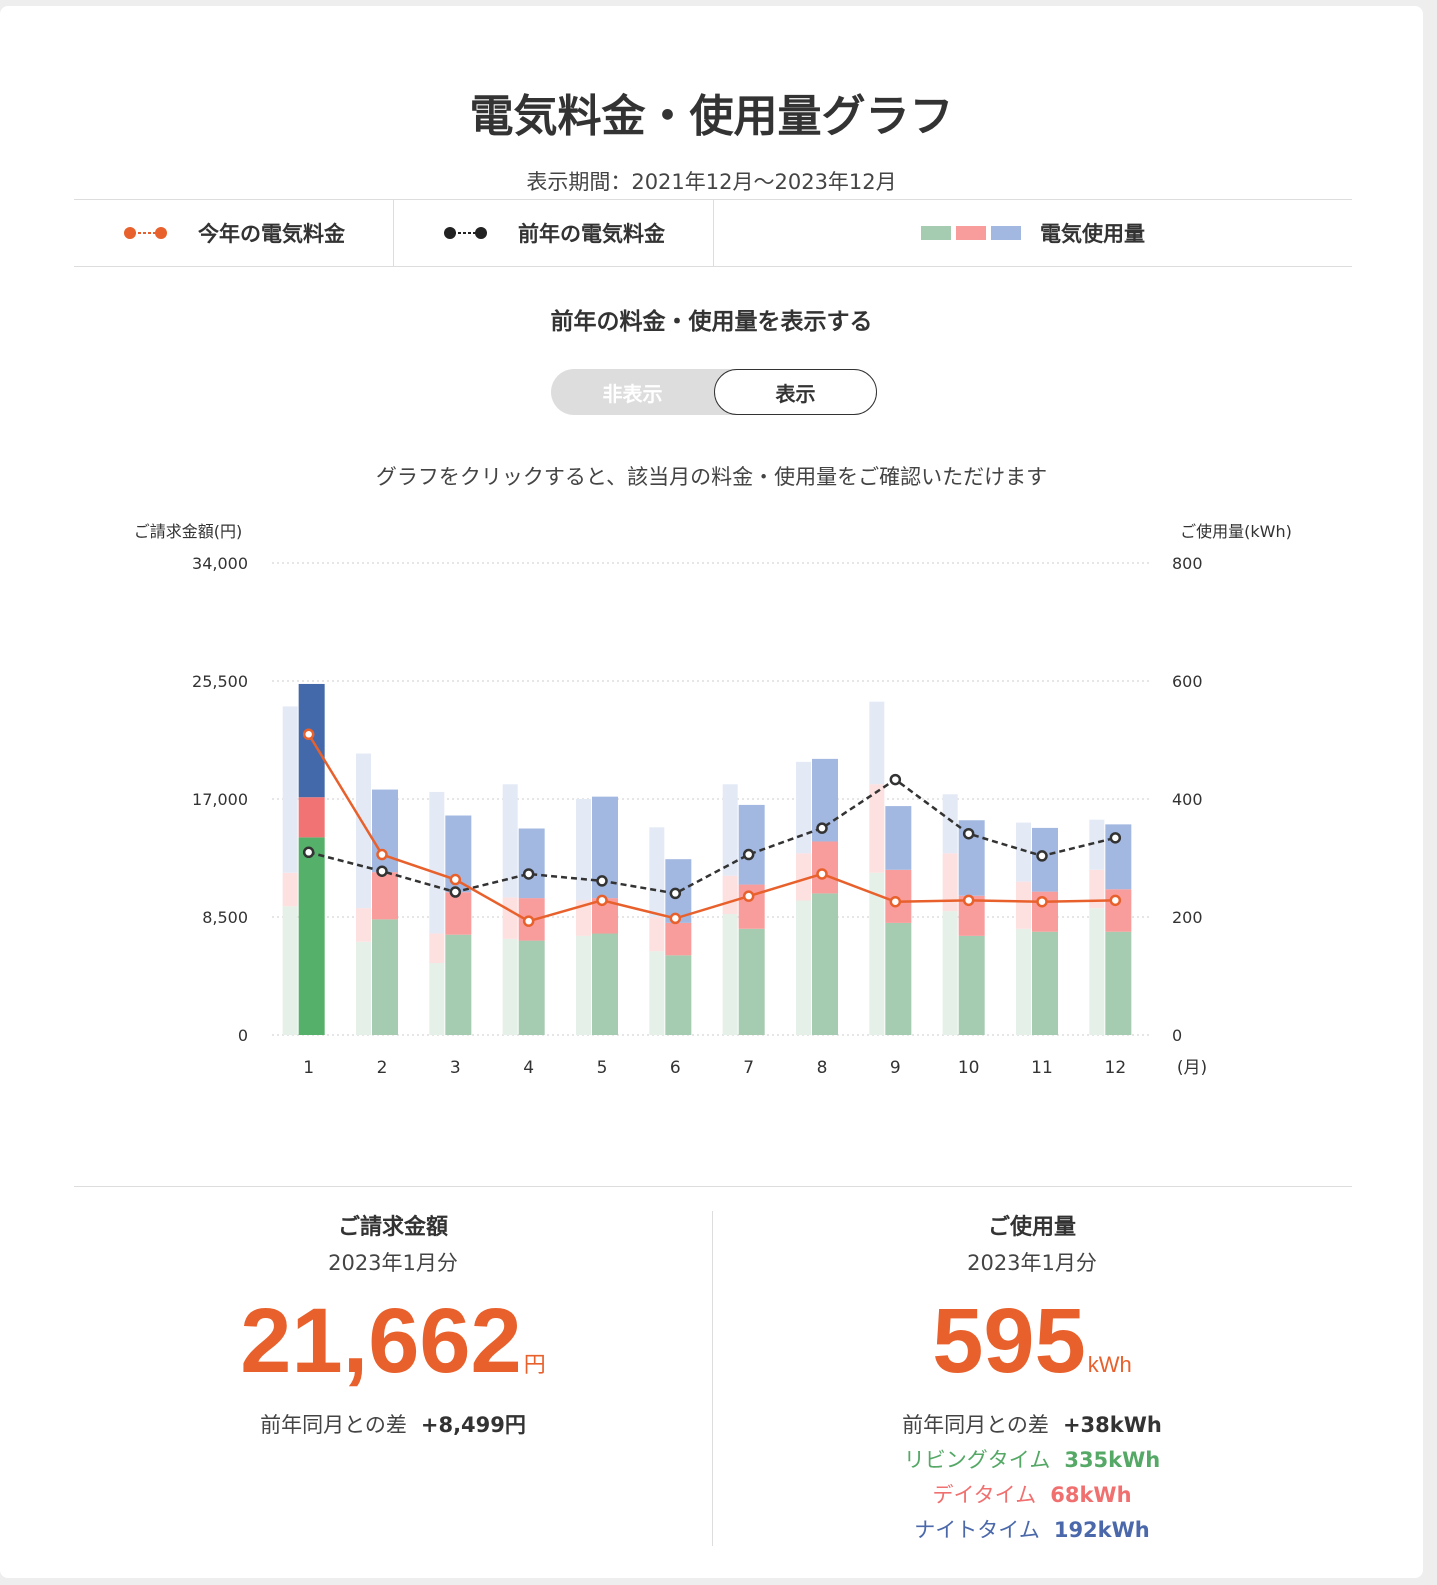 The height and width of the screenshot is (1585, 1437). I want to click on x-tick-label: 5, so click(602, 1068).